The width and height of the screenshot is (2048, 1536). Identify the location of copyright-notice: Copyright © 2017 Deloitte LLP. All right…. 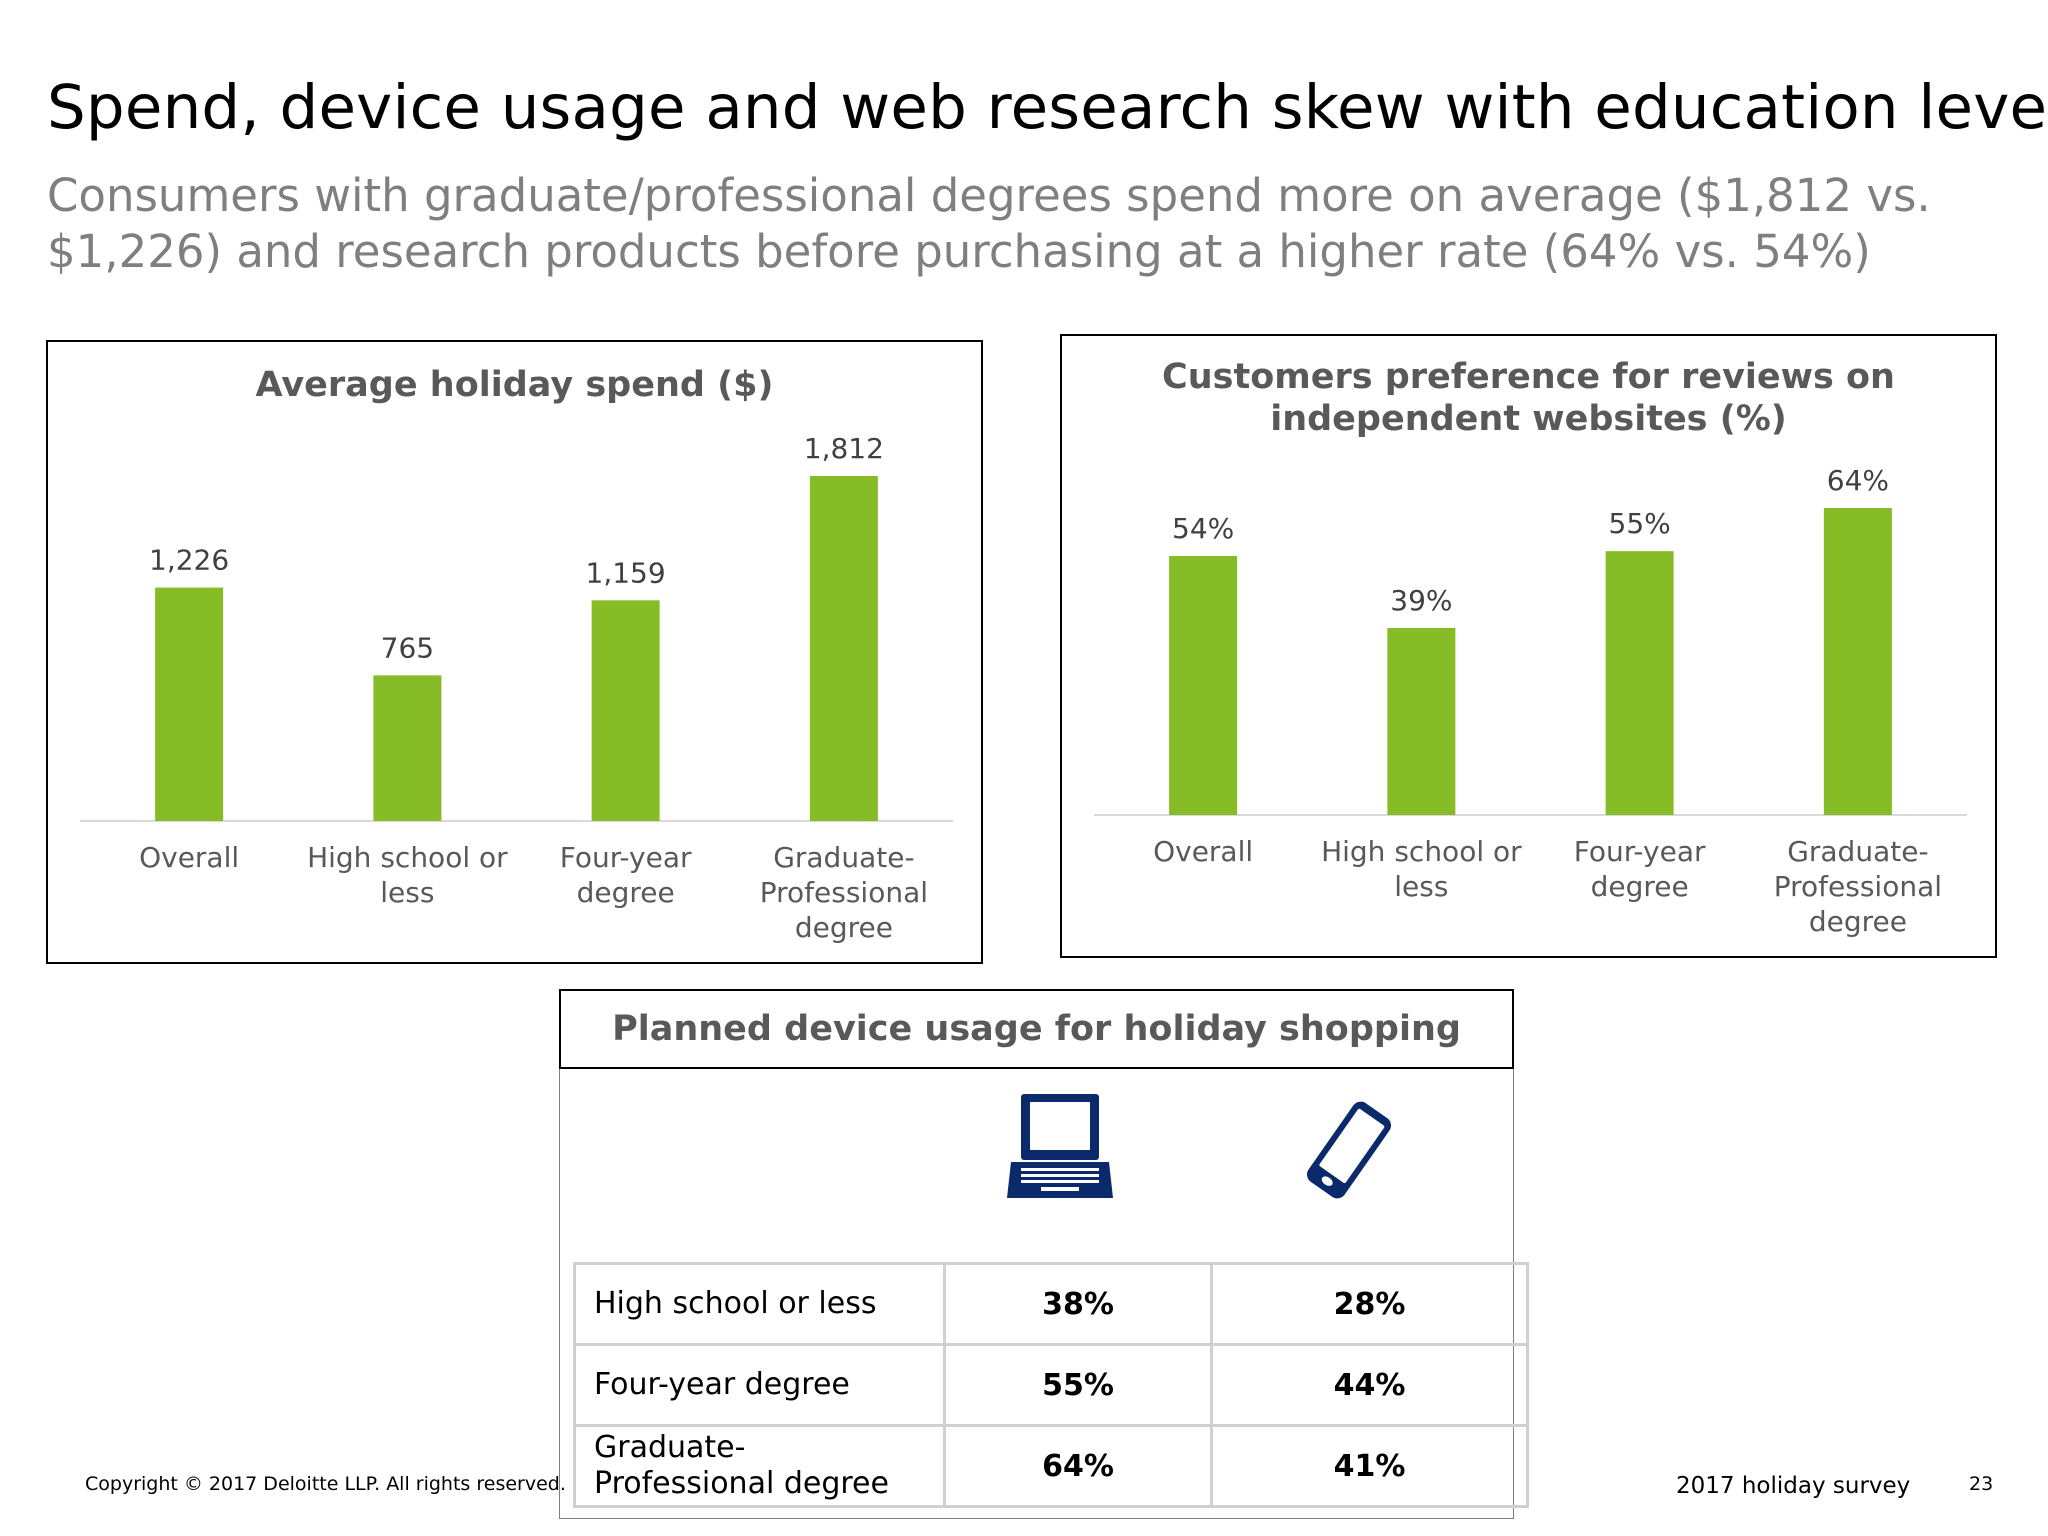
(325, 1484).